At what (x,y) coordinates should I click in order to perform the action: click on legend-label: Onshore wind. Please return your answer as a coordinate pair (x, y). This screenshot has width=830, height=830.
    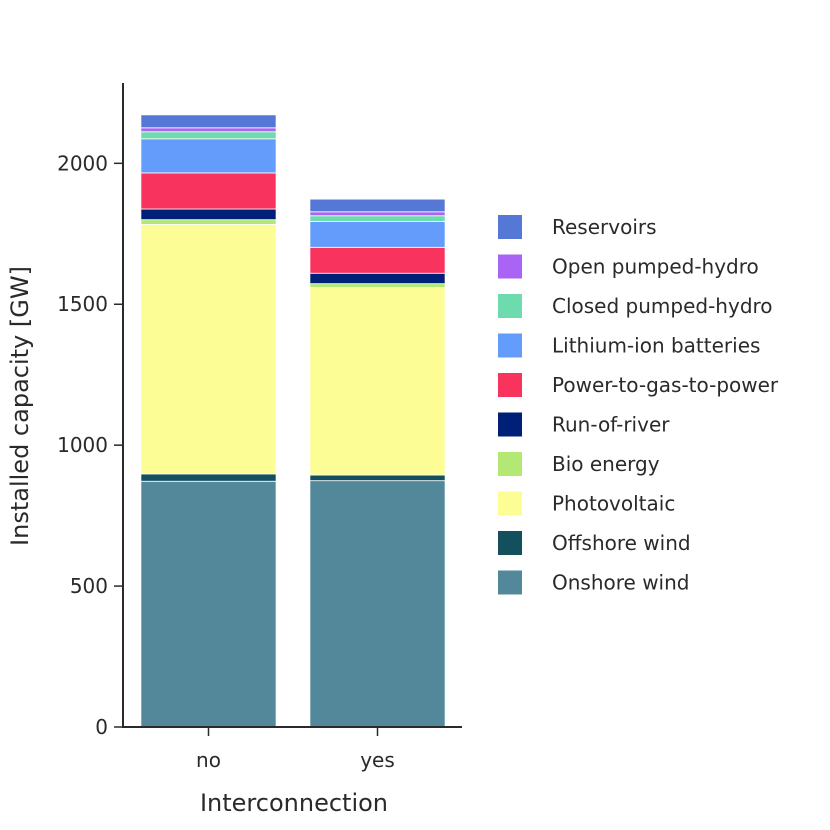
    Looking at the image, I should click on (620, 583).